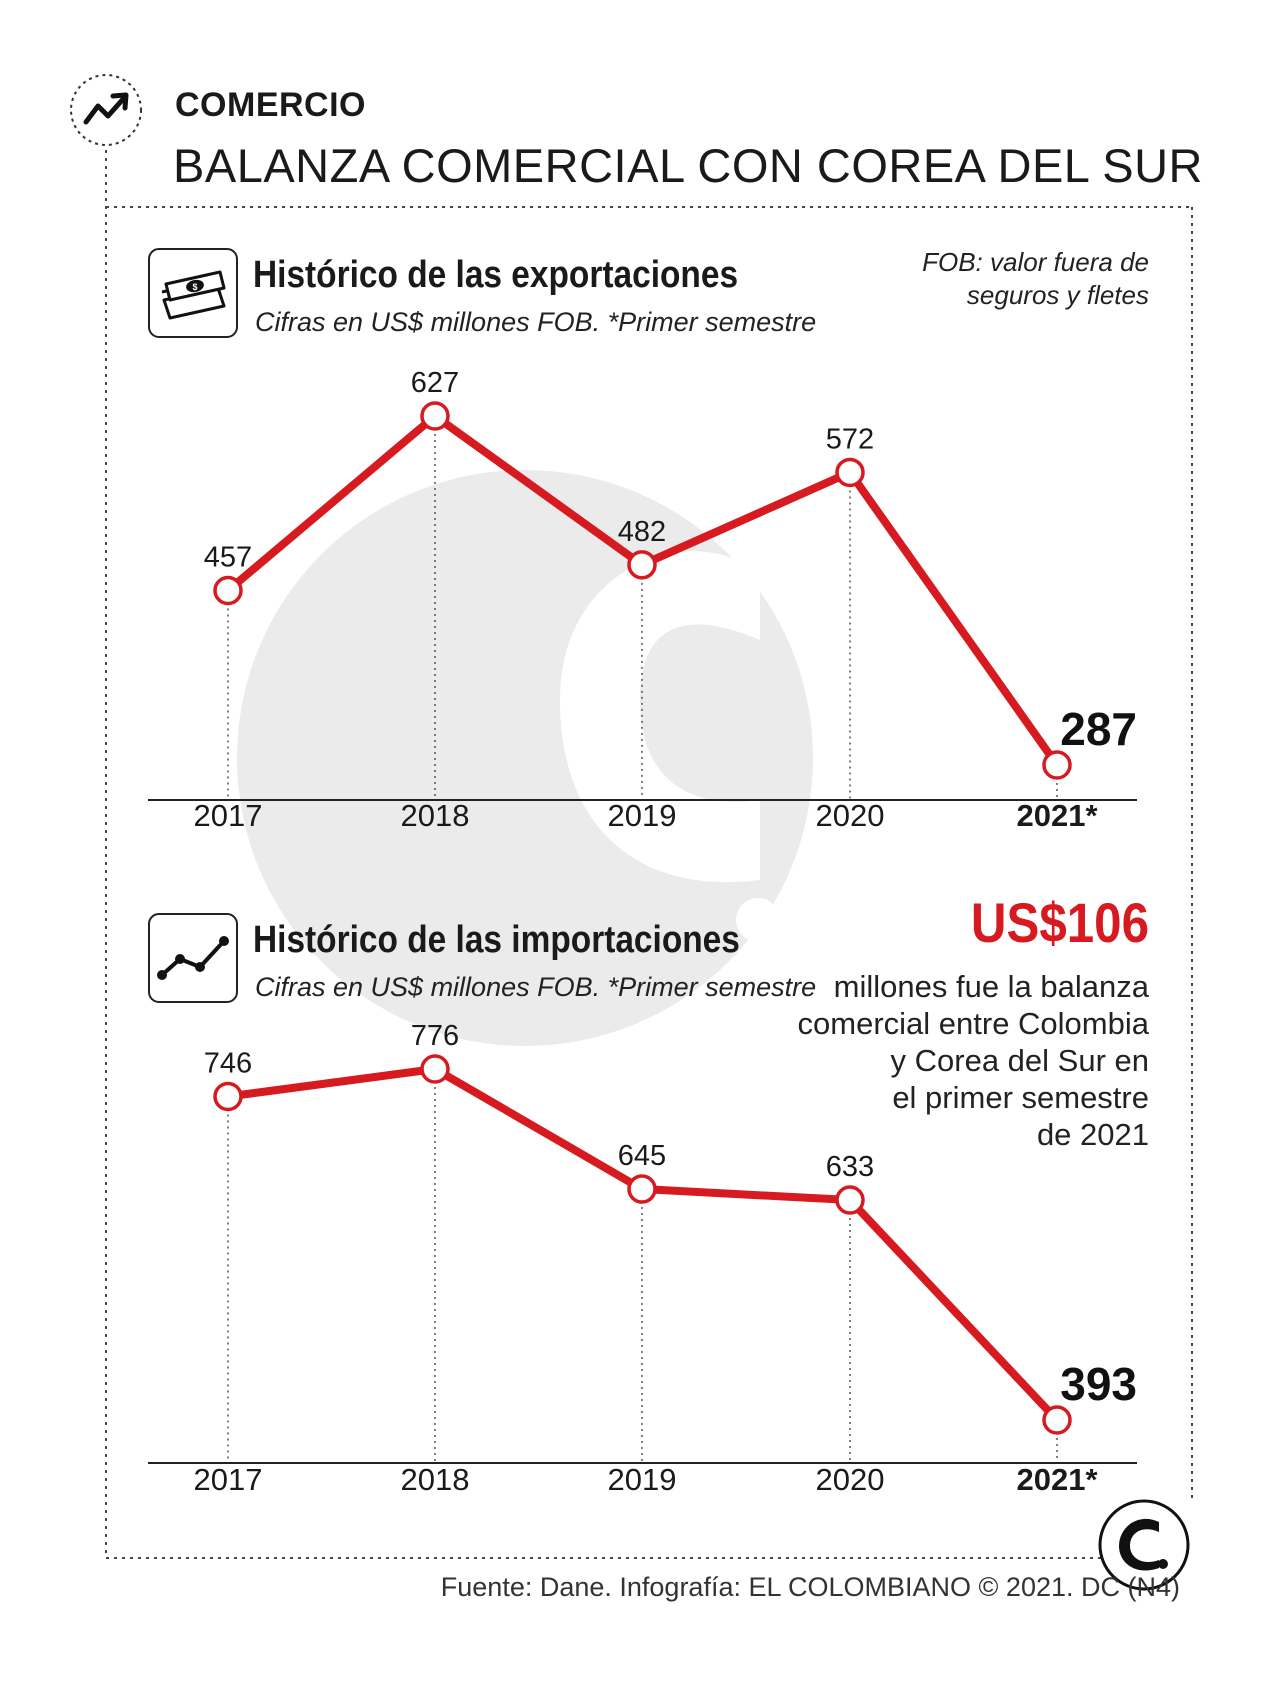 This screenshot has width=1275, height=1686. Describe the element at coordinates (850, 439) in the screenshot. I see `exports-data-label-3: 572` at that location.